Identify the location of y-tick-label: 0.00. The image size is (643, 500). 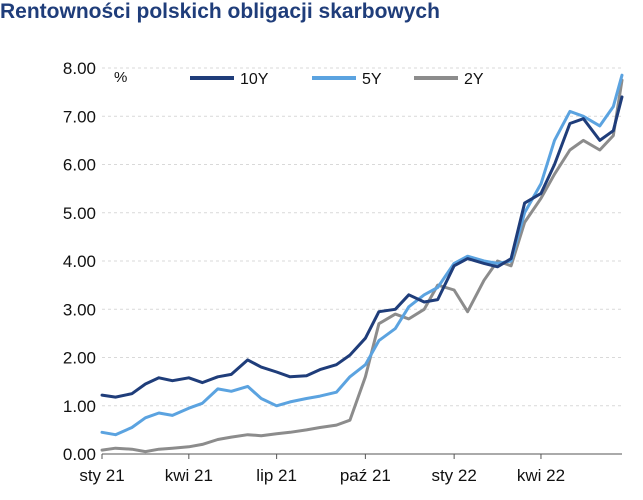
(79, 454).